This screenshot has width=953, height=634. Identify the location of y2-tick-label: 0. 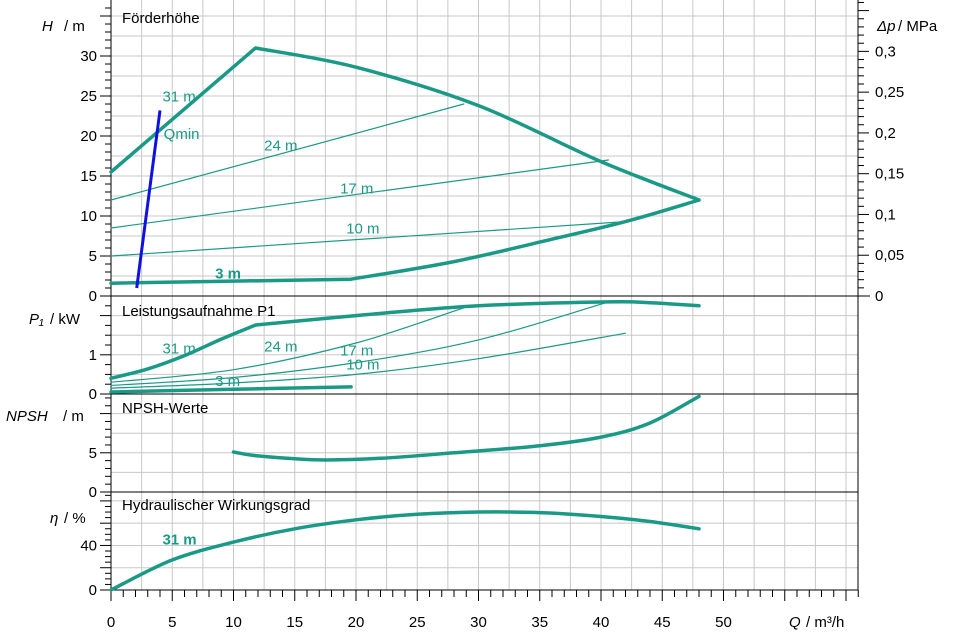
(879, 296).